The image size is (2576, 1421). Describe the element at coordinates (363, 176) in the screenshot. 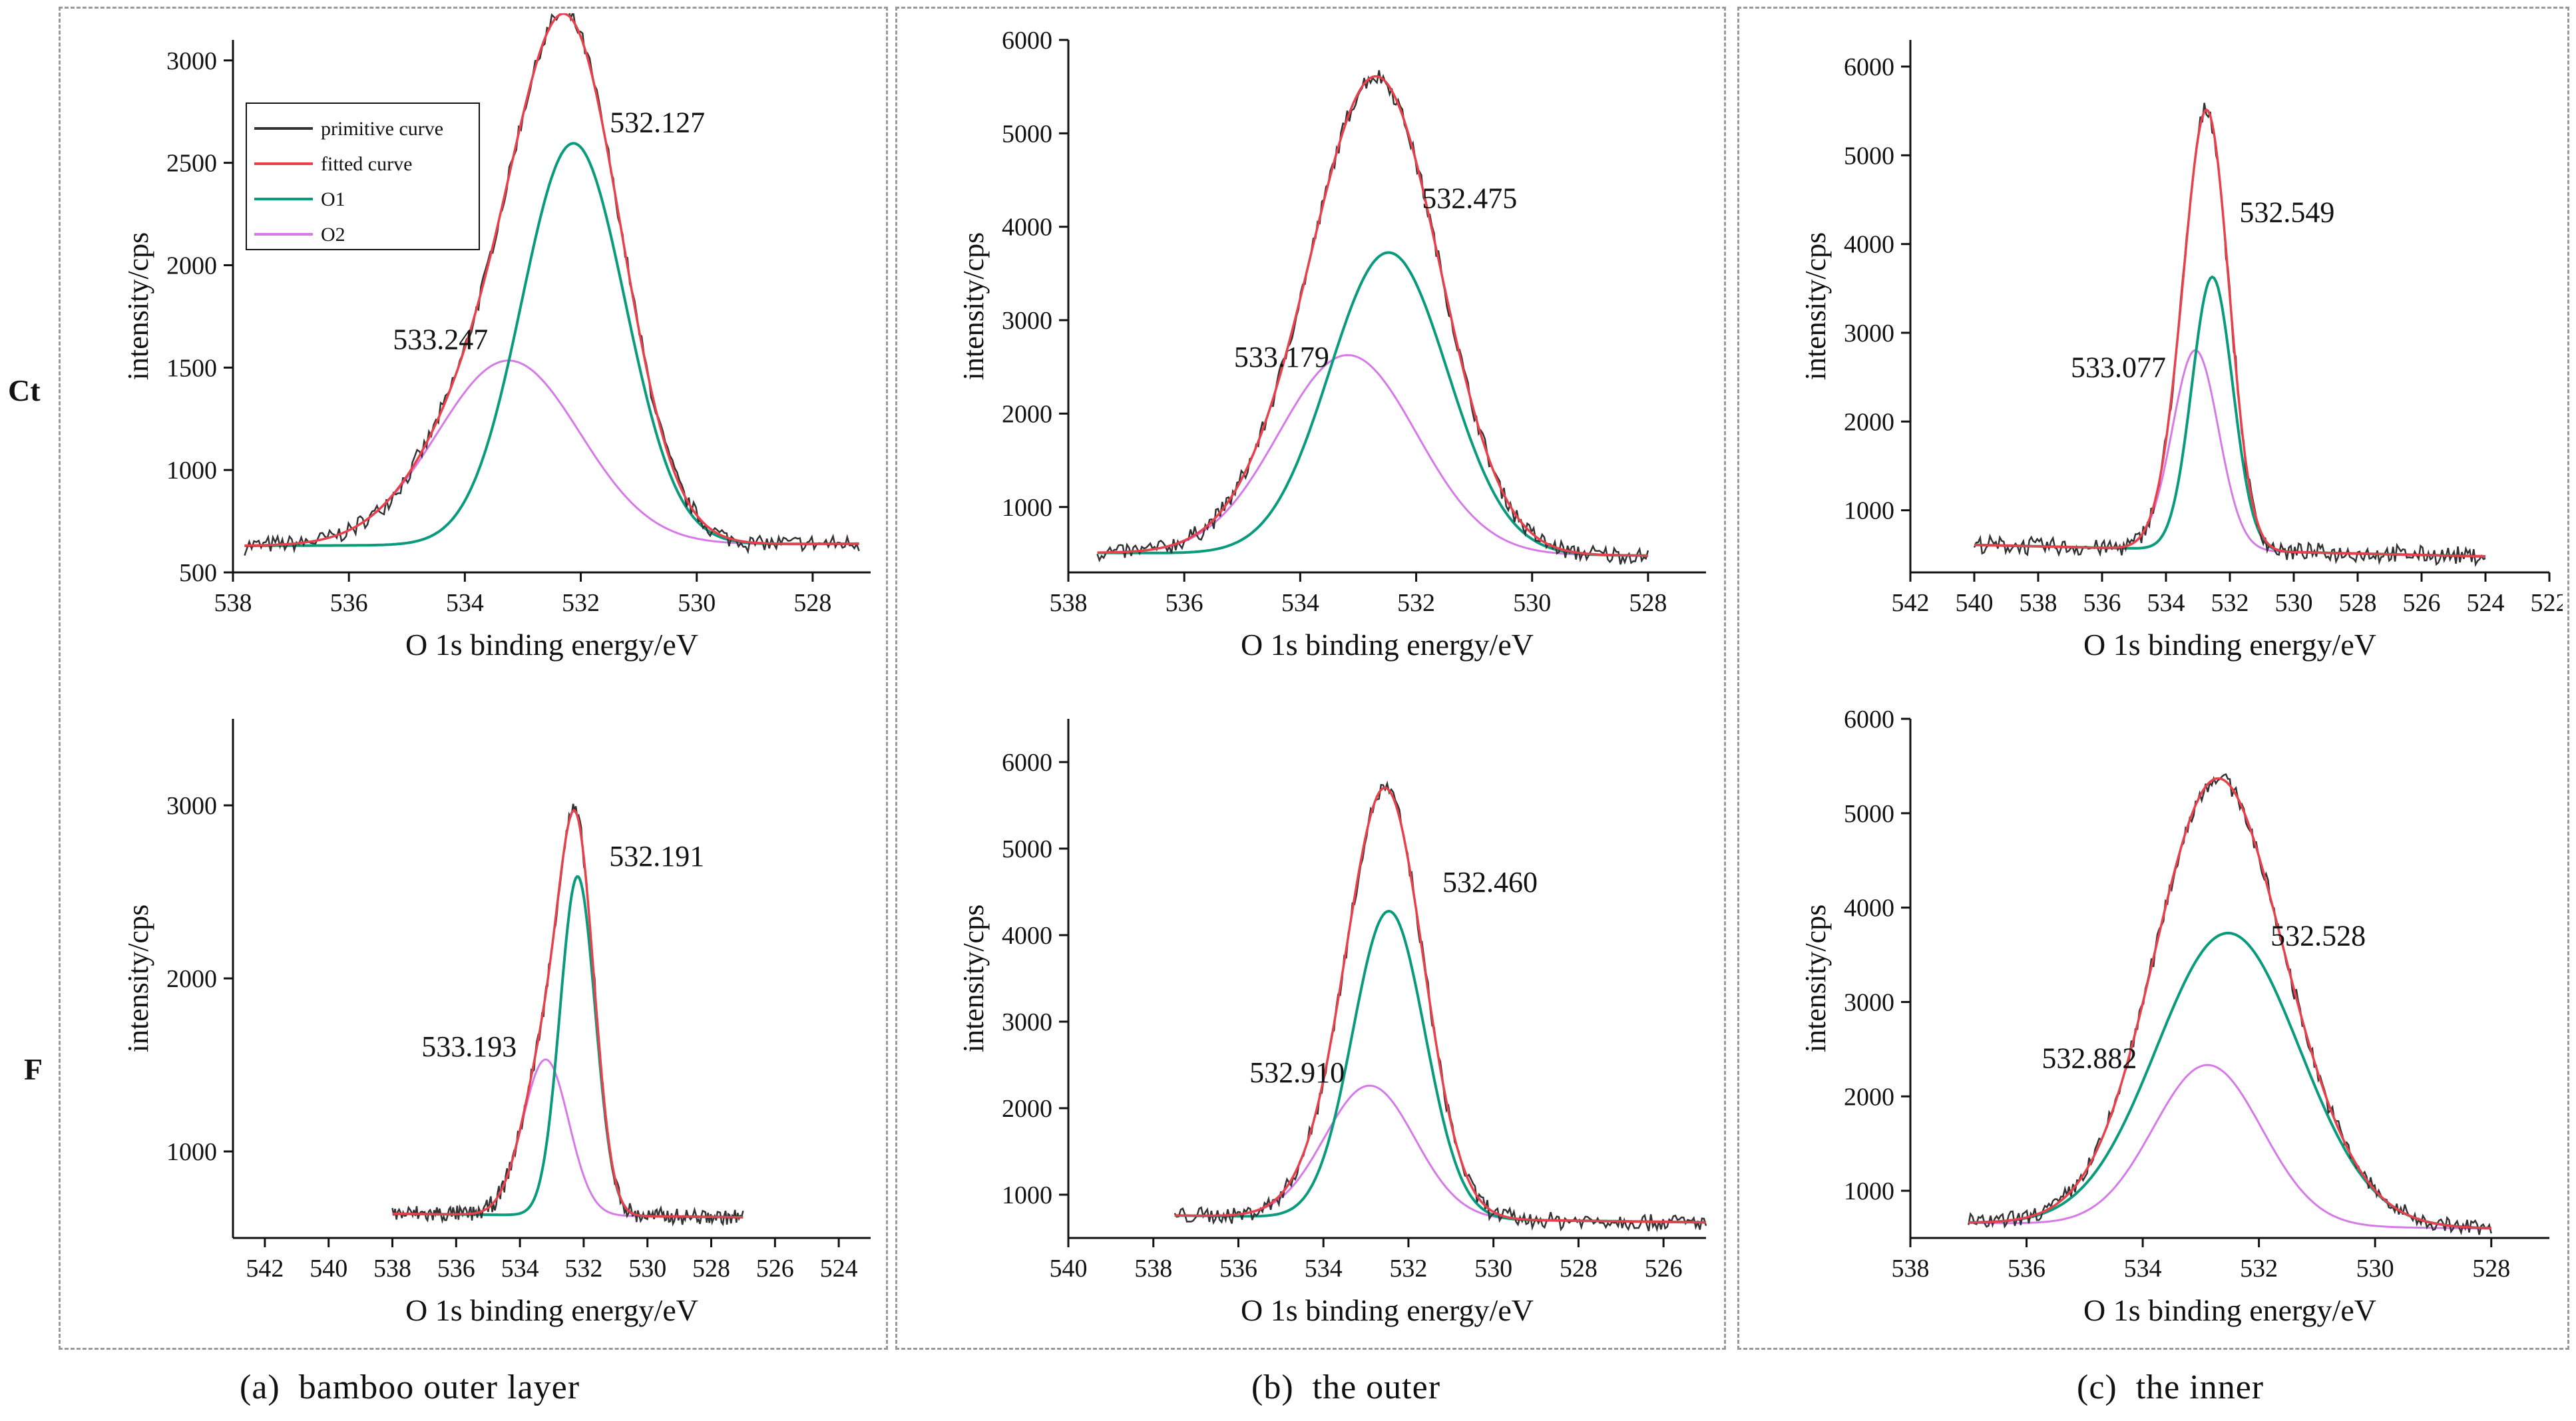

I see `legend-box` at that location.